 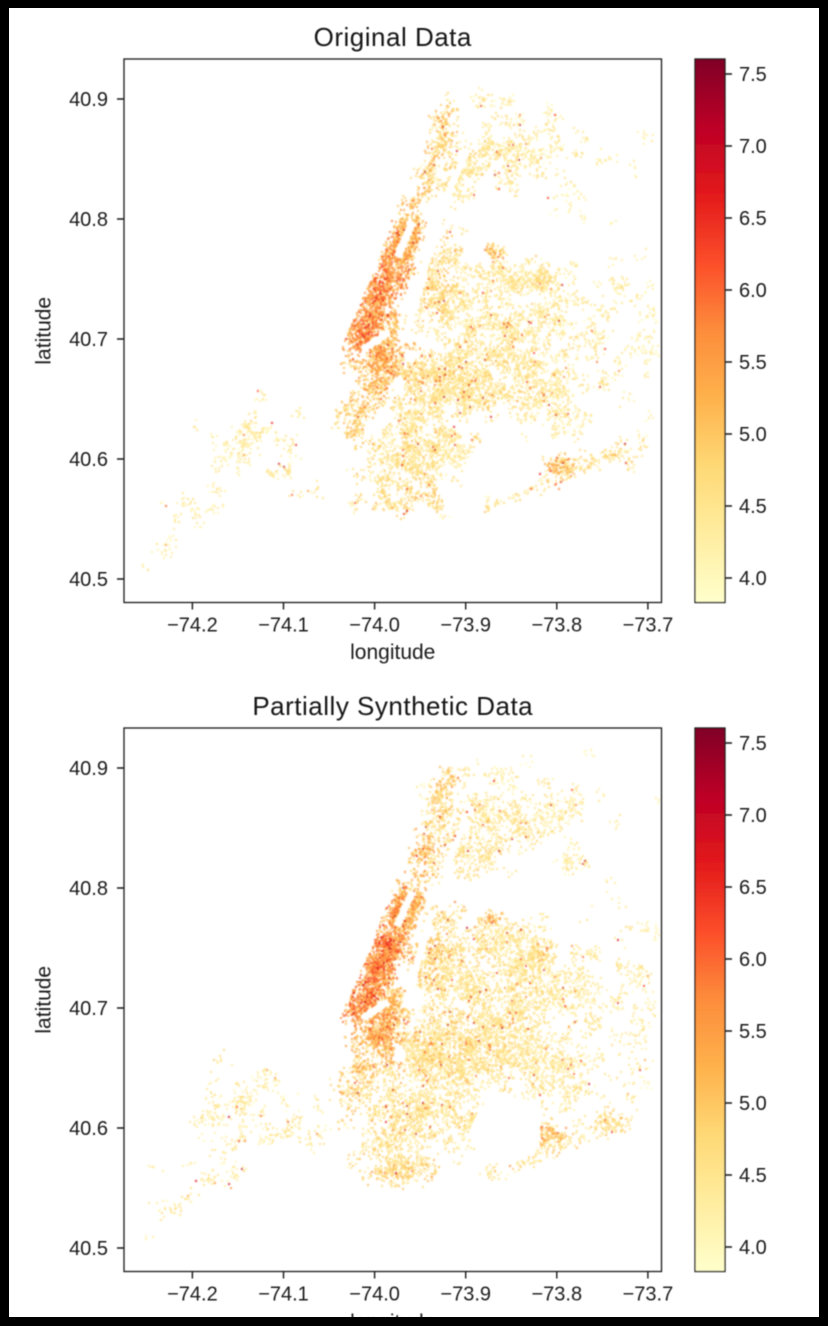 I want to click on svg-text: Original Data, so click(x=393, y=37).